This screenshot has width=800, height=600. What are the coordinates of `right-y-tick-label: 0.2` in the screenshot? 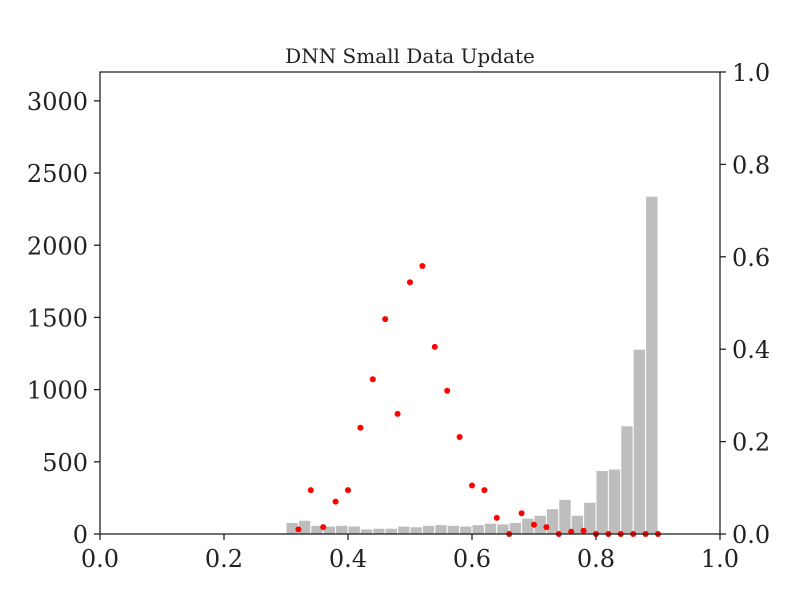 It's located at (751, 443).